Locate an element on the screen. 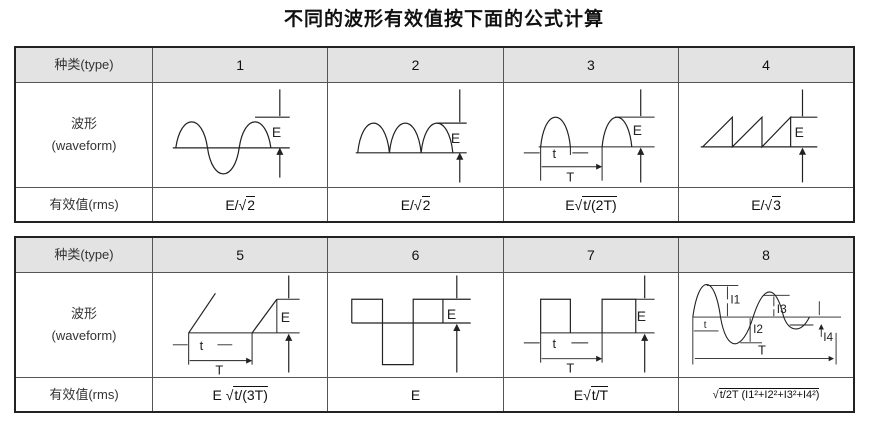 The width and height of the screenshot is (888, 437). type-number: 3 is located at coordinates (591, 64).